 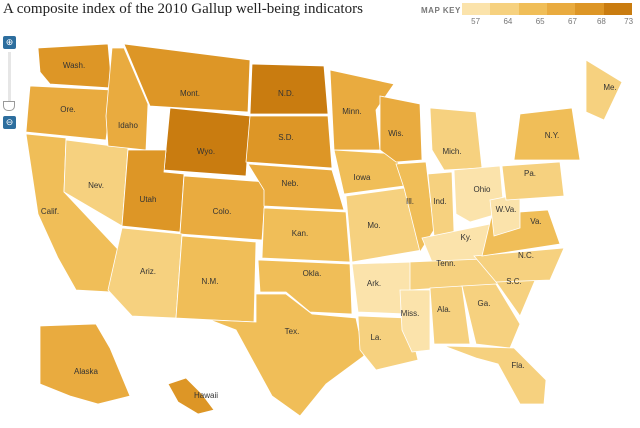 I want to click on region-label: Alaska, so click(x=86, y=371).